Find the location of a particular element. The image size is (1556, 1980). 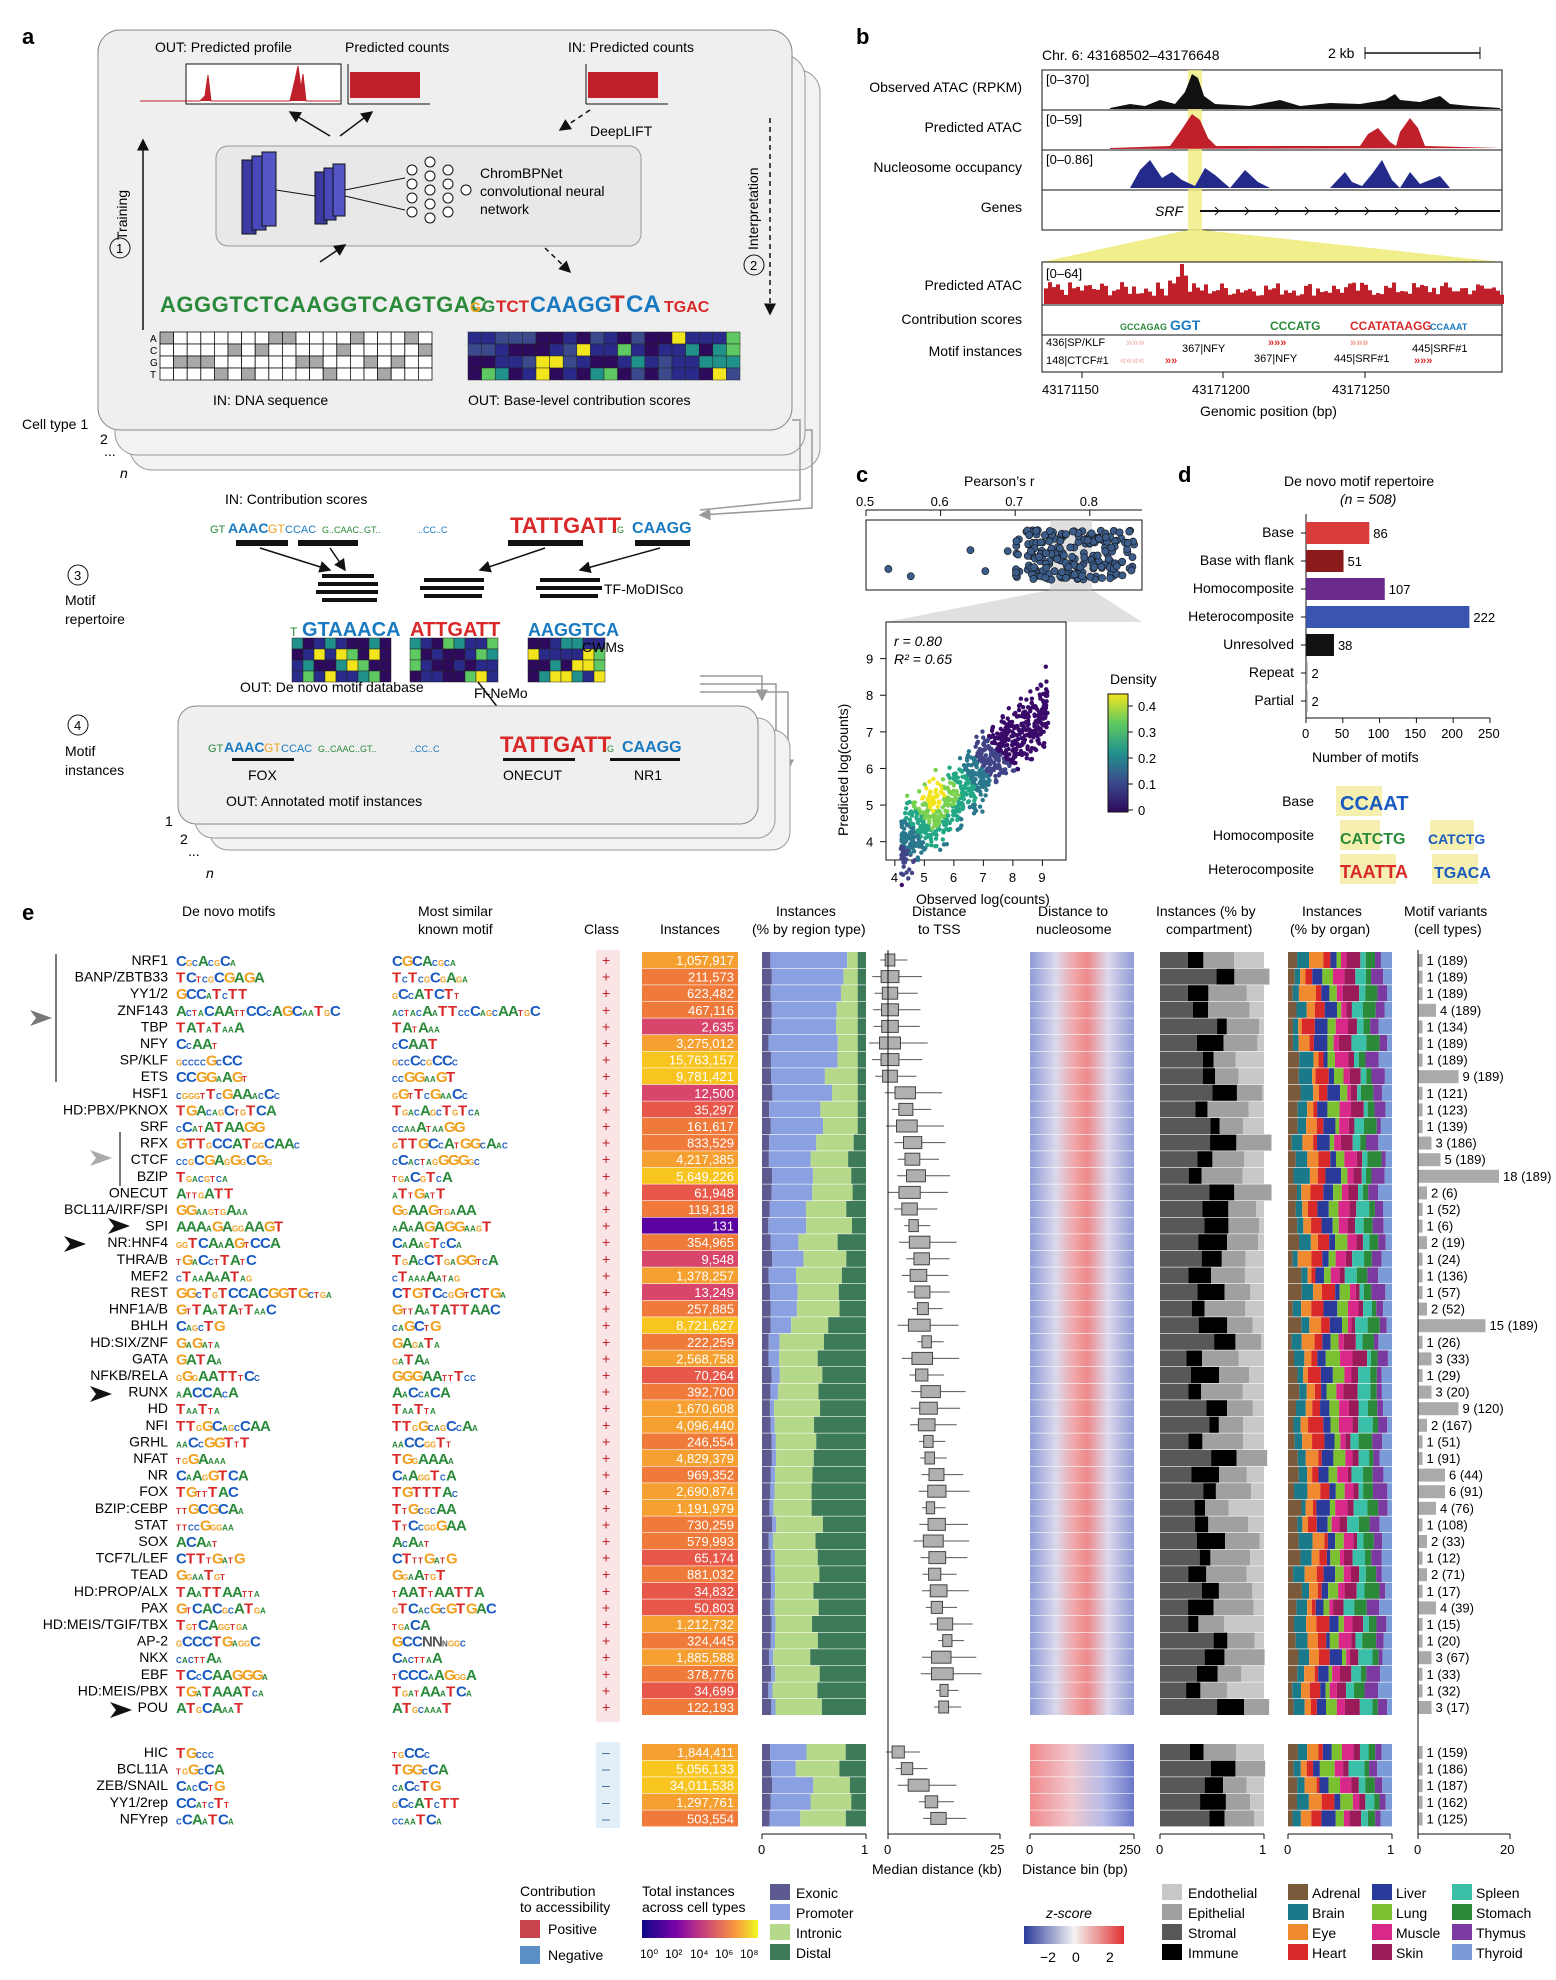

motif-name: HIC is located at coordinates (156, 1752).